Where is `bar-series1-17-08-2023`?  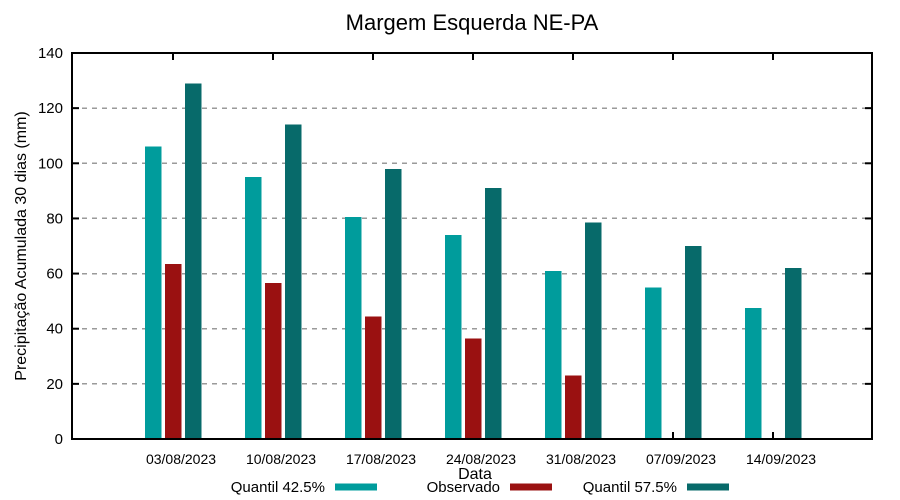 bar-series1-17-08-2023 is located at coordinates (353, 328).